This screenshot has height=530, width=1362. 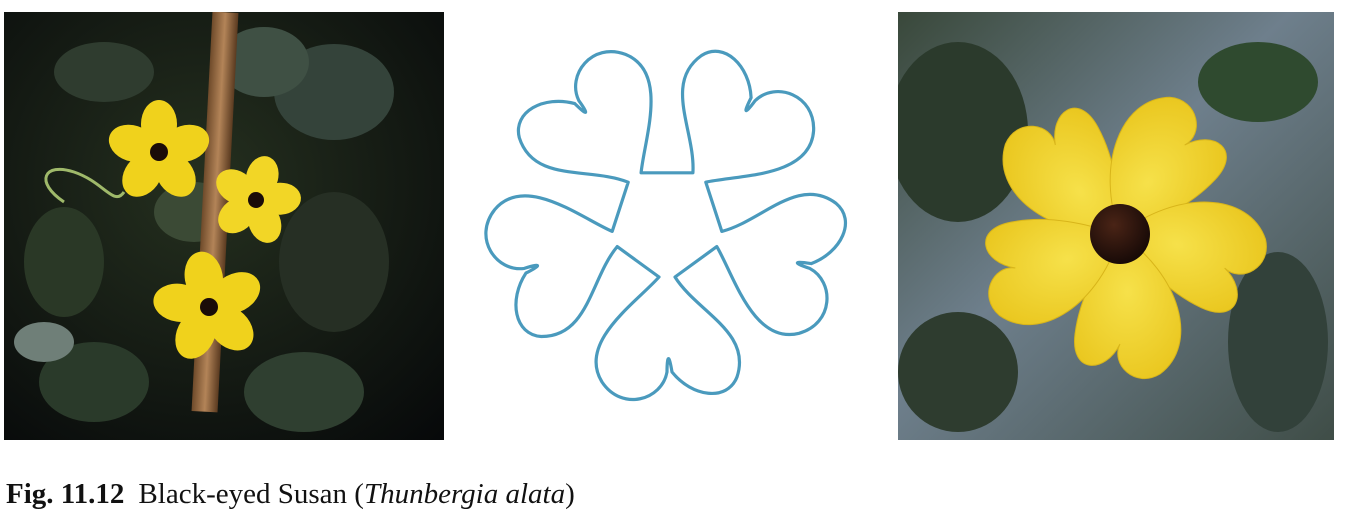 I want to click on caption-close-paren: ), so click(x=570, y=494).